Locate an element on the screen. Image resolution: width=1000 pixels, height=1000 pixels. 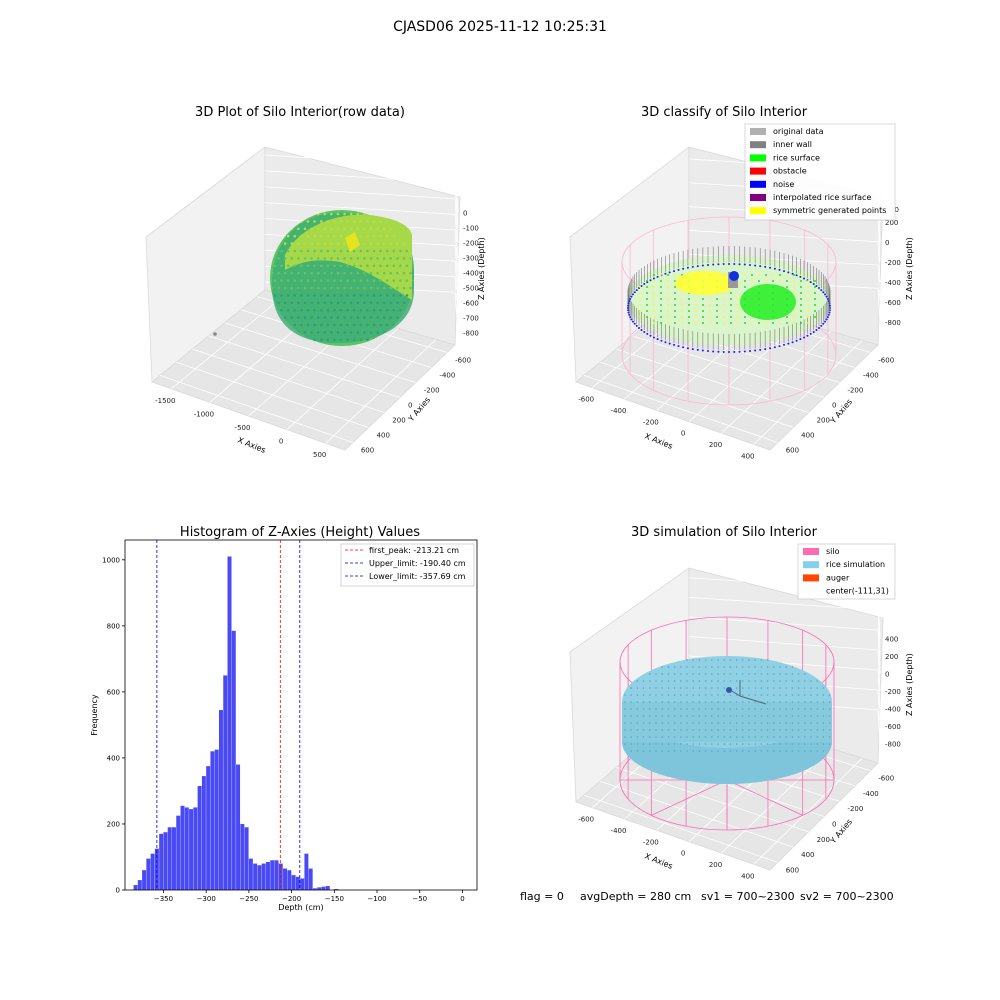
panel4-zlabel: Z Axies (Depth) is located at coordinates (909, 684).